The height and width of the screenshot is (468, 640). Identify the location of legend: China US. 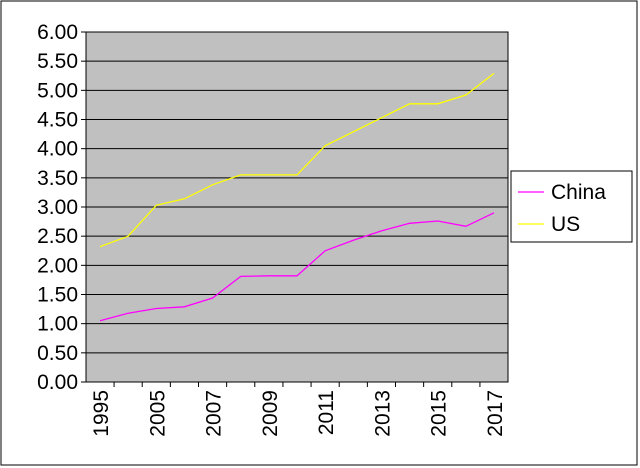
(571, 206).